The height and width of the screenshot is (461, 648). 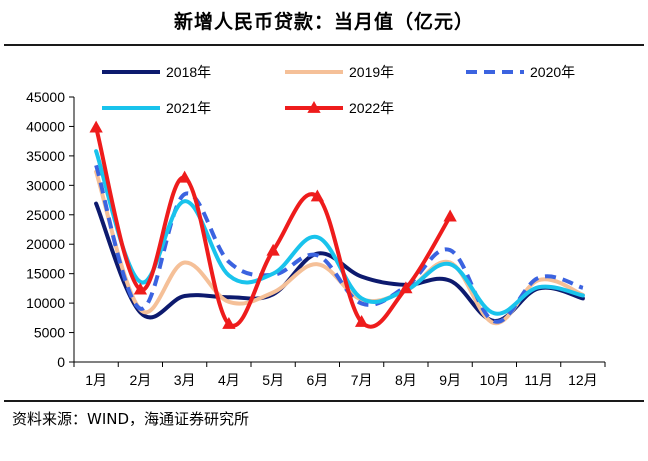 I want to click on x-tick-label: 9月, so click(x=450, y=380).